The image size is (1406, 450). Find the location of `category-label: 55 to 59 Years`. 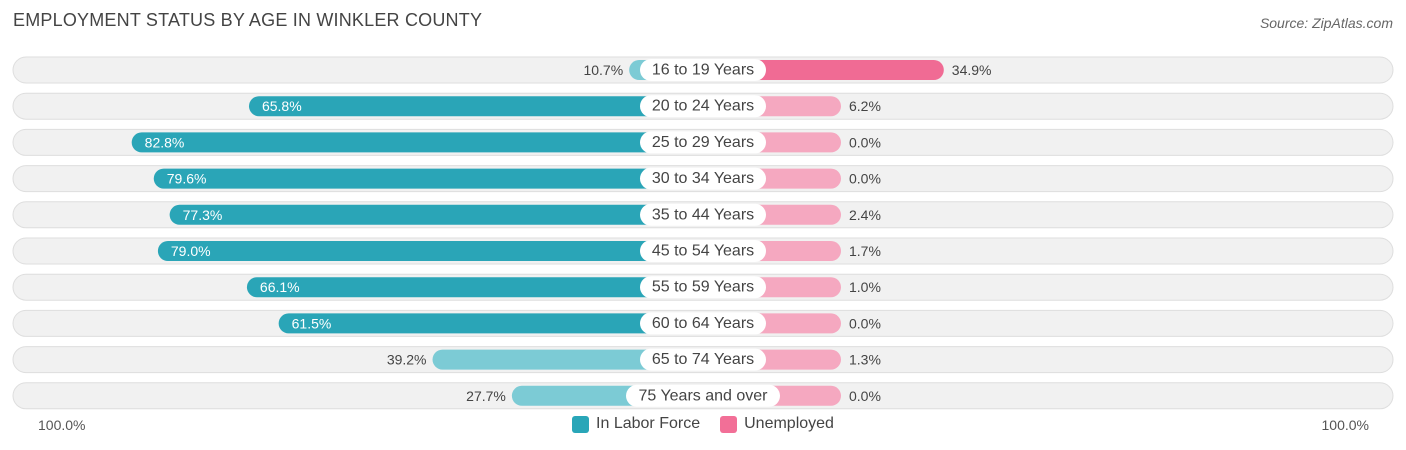

category-label: 55 to 59 Years is located at coordinates (703, 287).